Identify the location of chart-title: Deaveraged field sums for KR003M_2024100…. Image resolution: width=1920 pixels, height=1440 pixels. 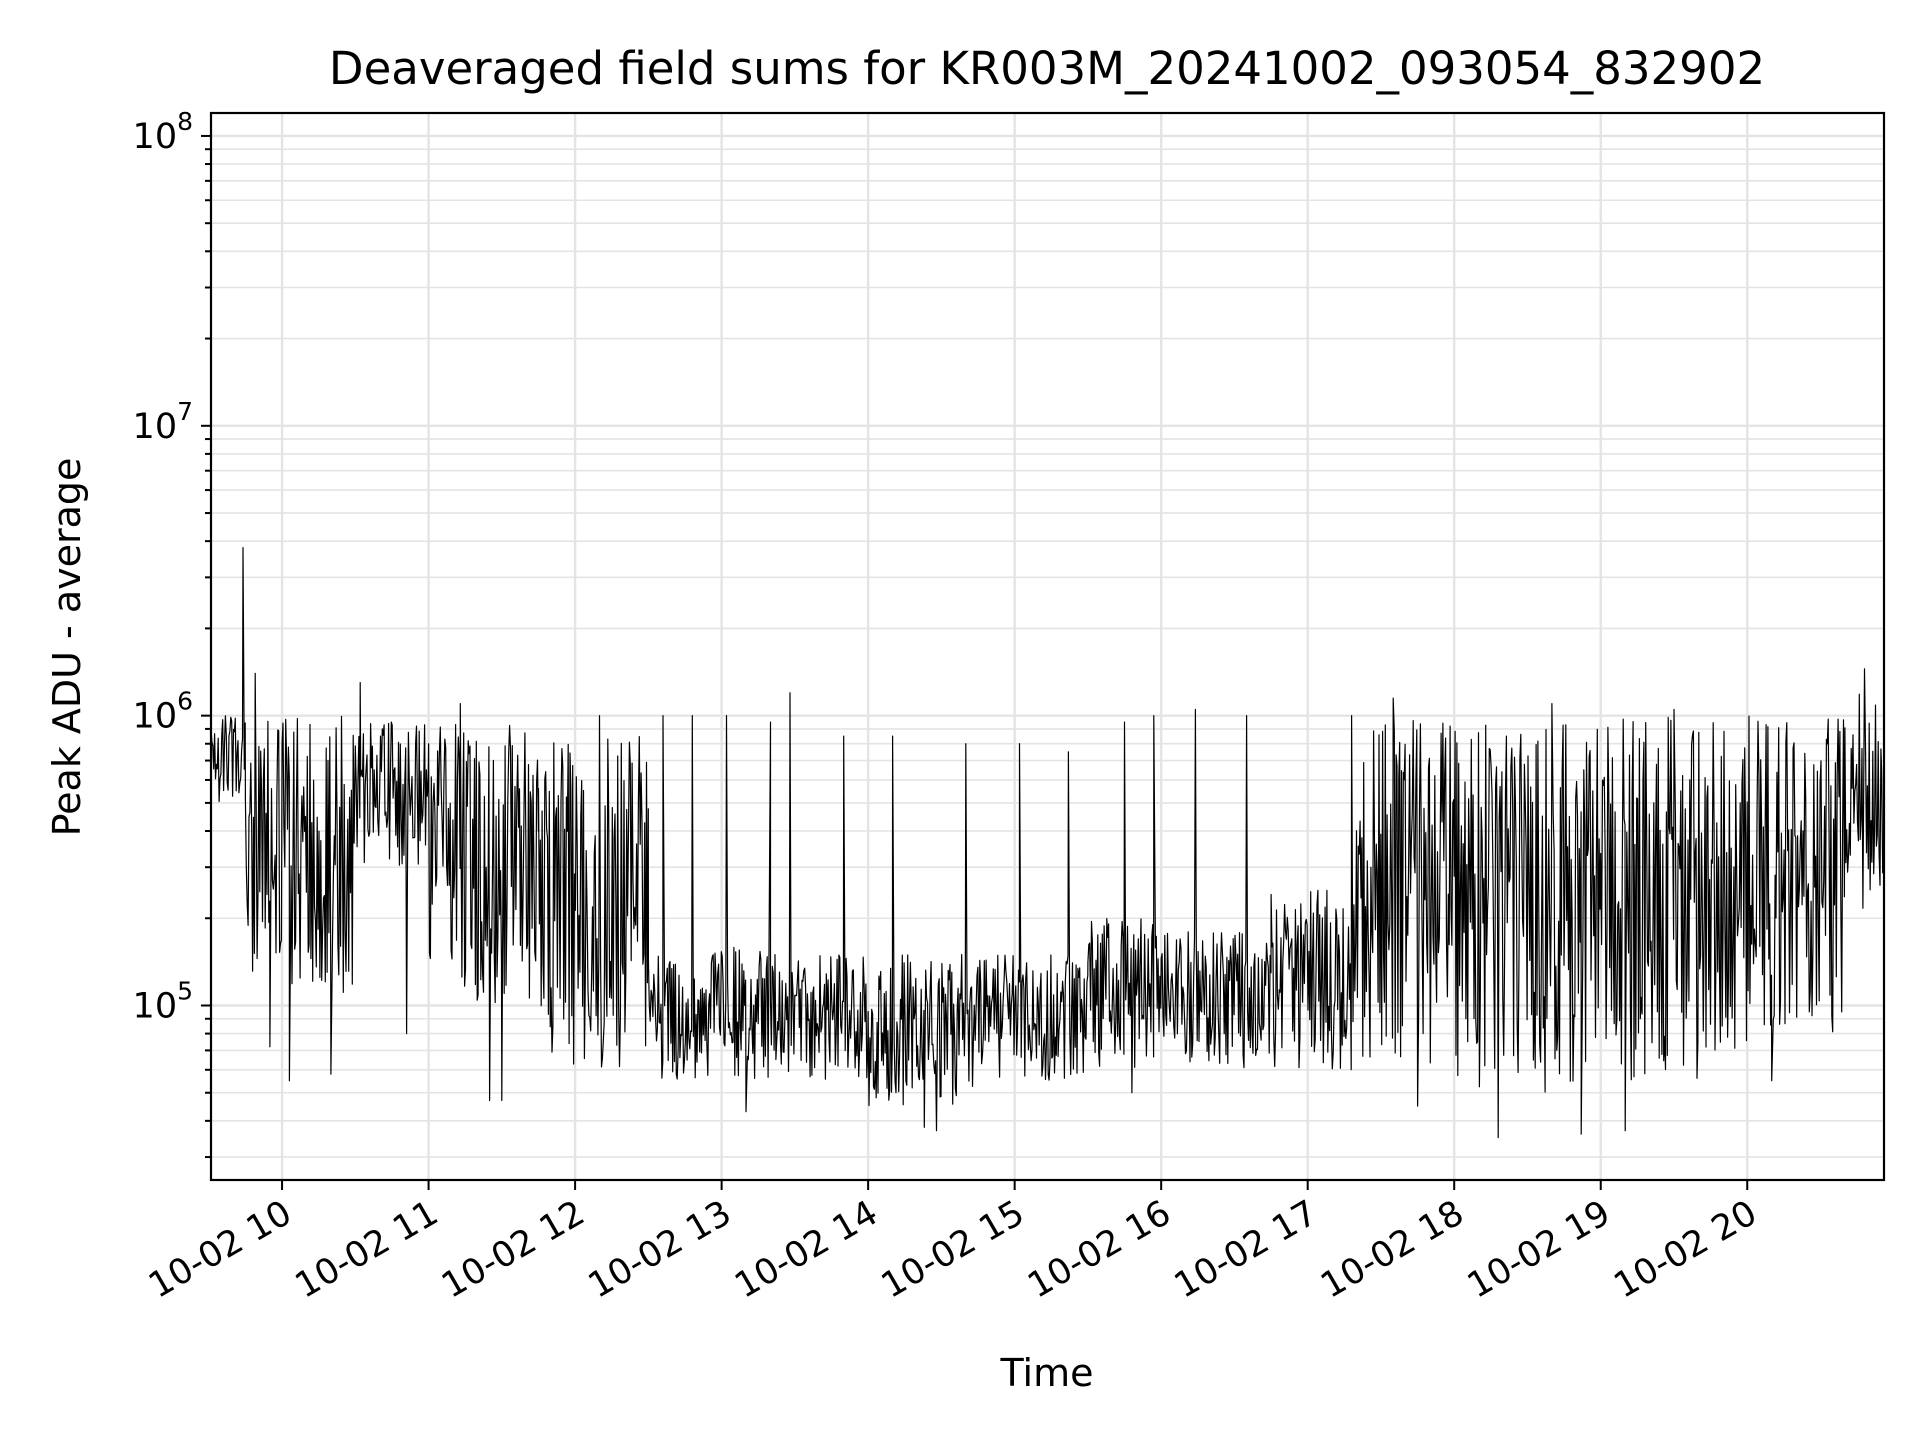
(1047, 68).